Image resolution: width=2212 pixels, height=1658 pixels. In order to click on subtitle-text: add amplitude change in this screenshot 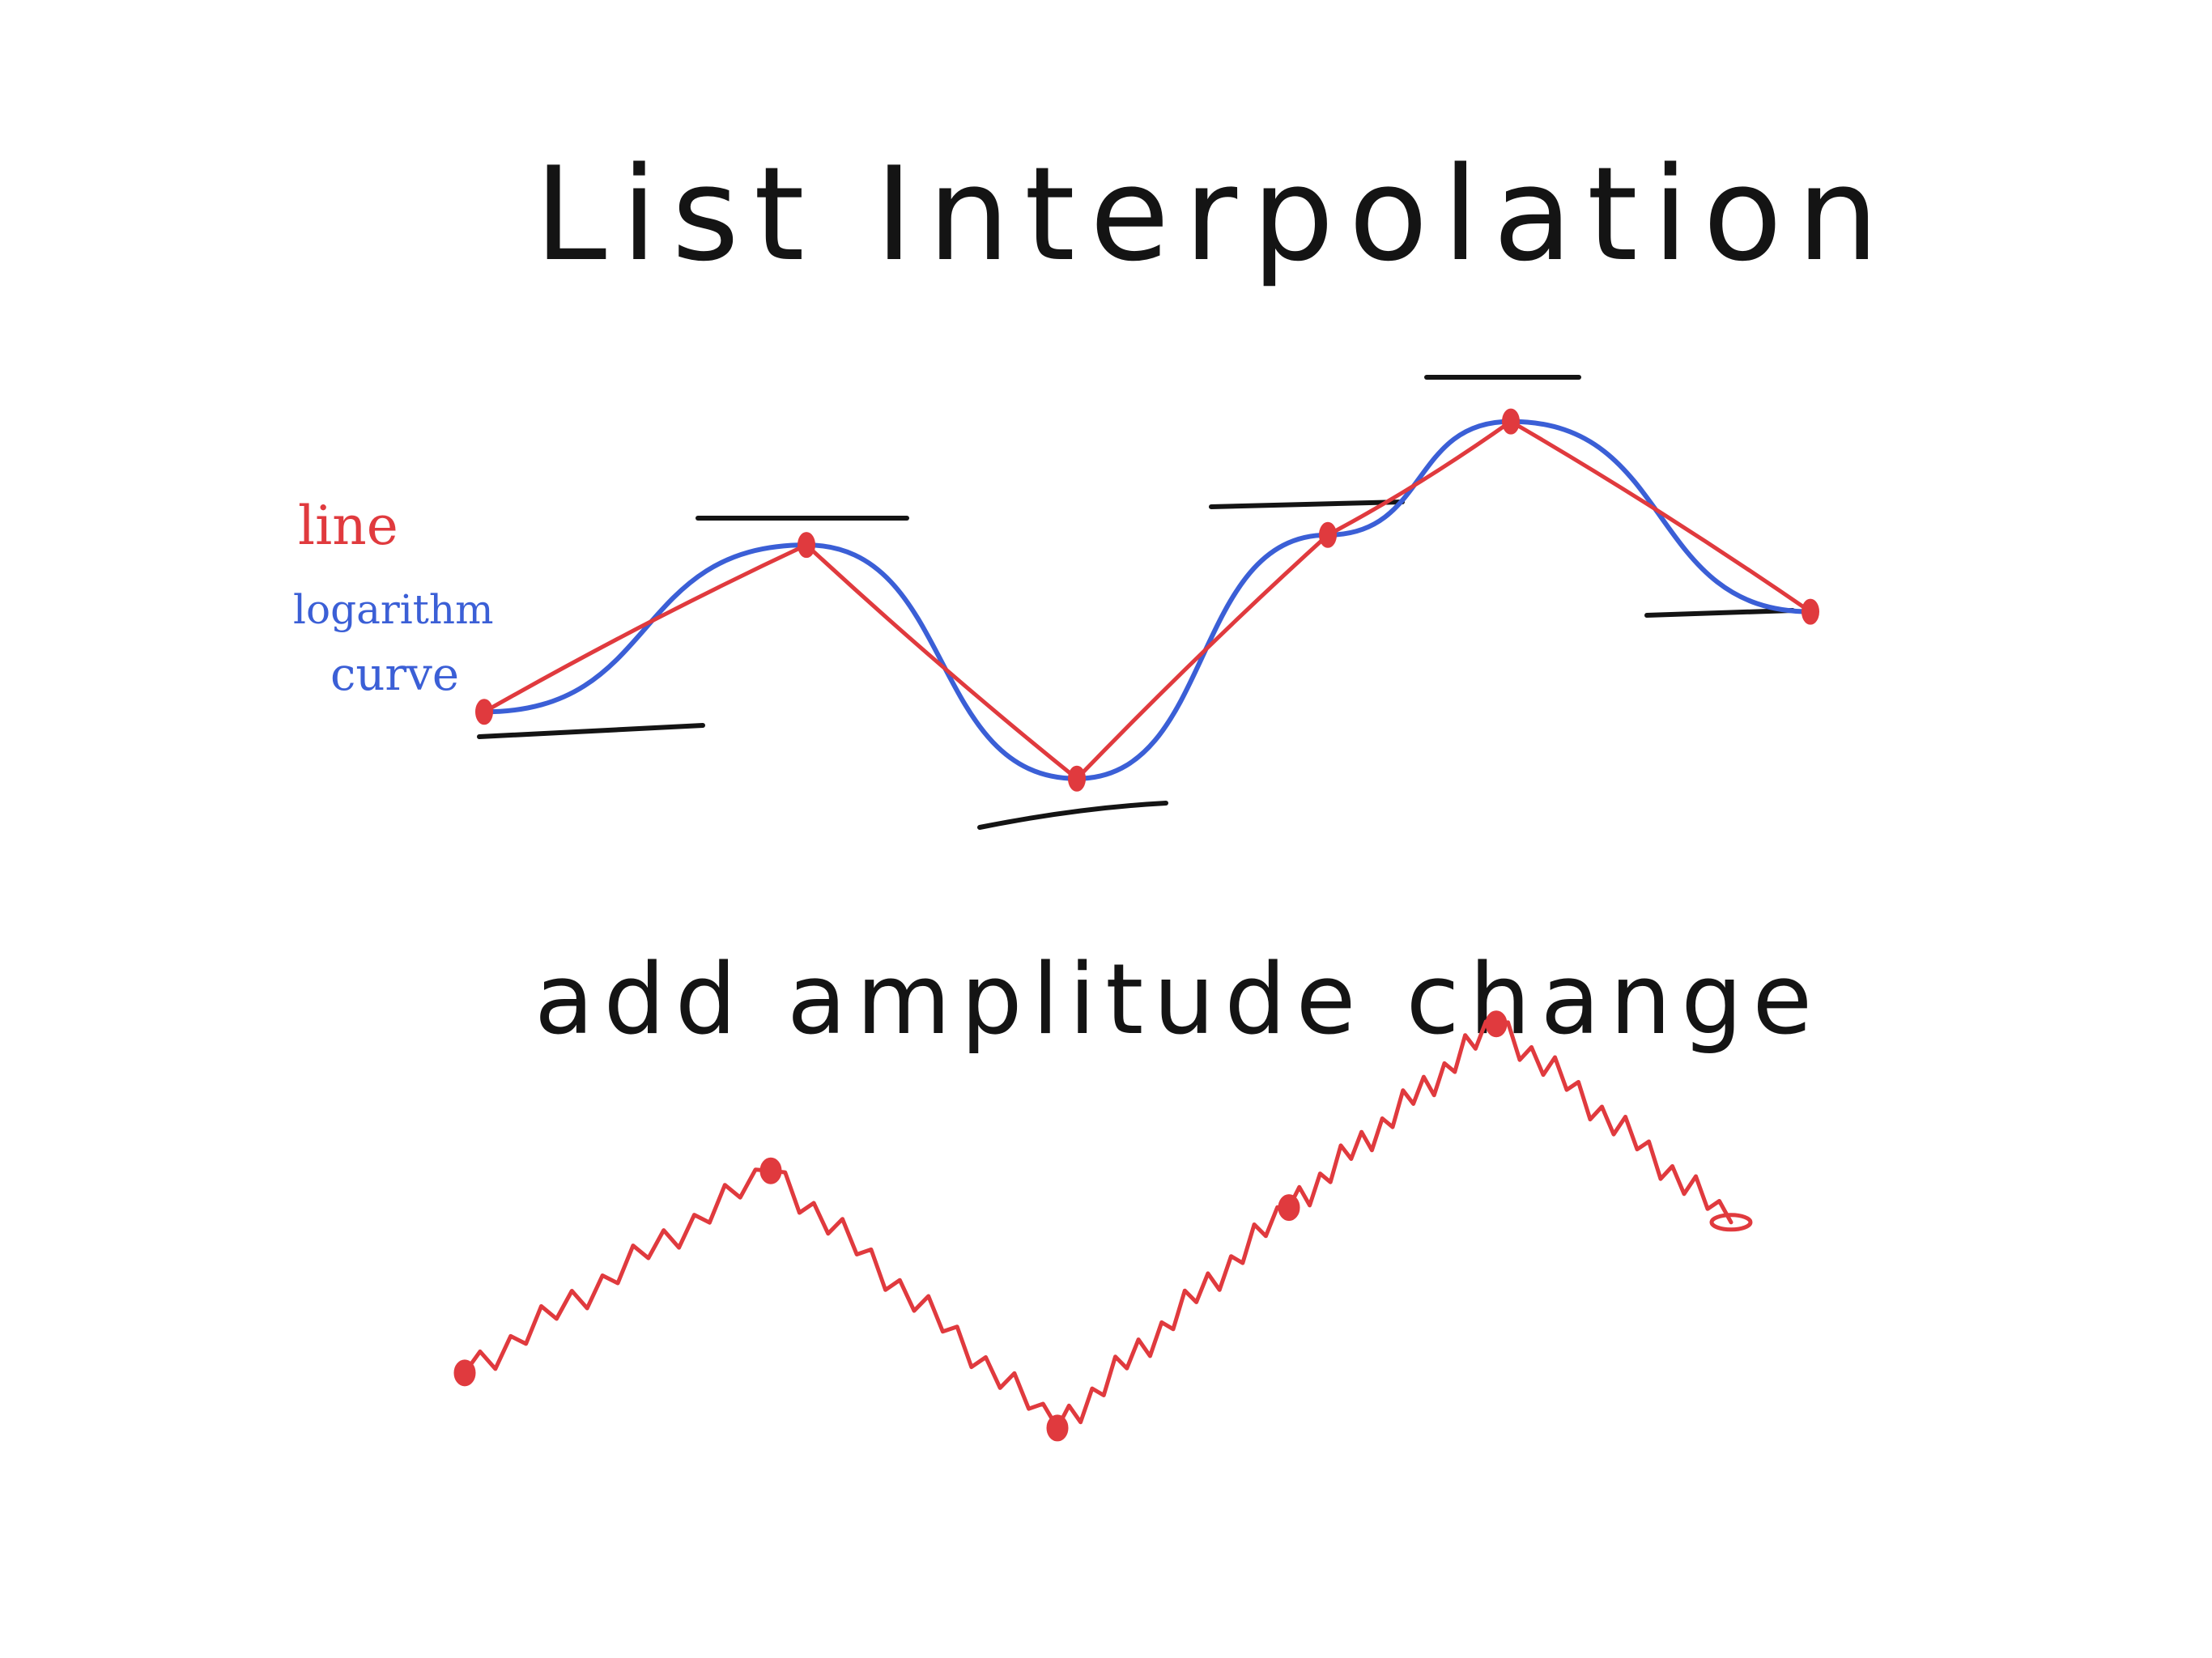, I will do `click(1178, 1000)`.